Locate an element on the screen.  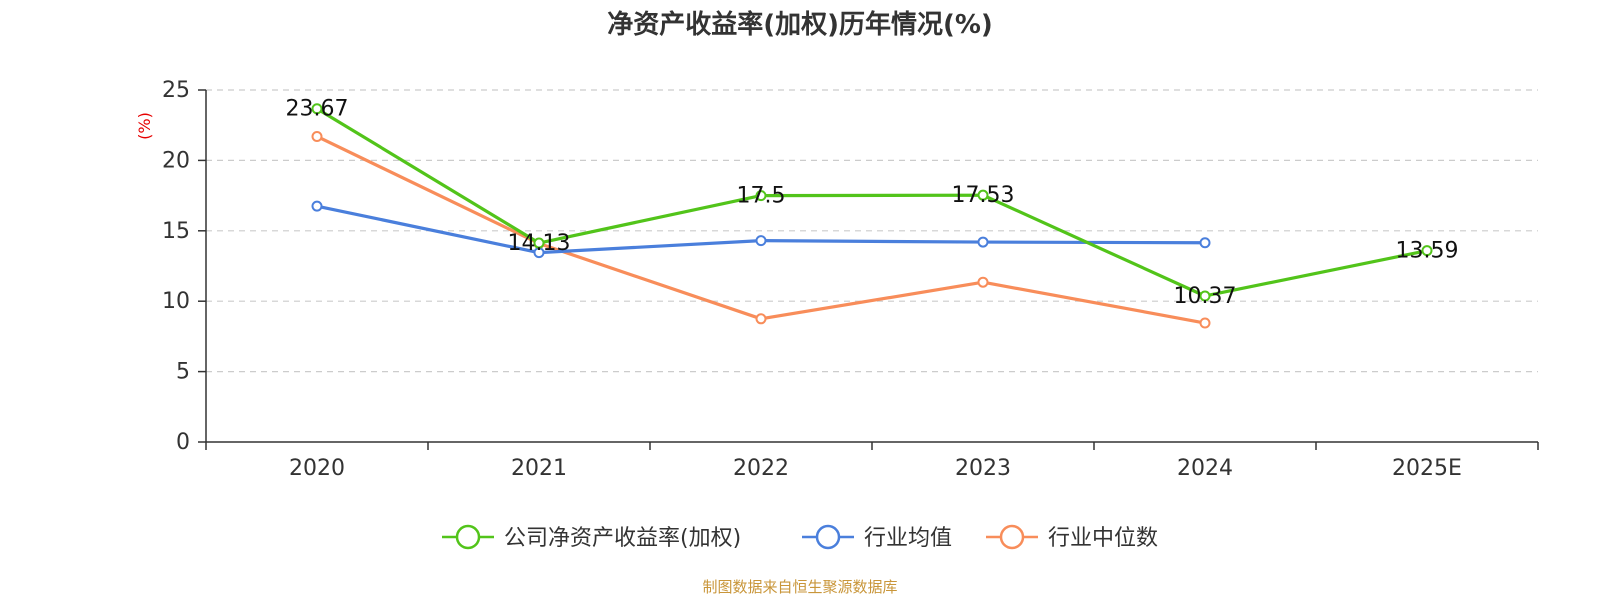
data-label: 23.67 is located at coordinates (317, 109).